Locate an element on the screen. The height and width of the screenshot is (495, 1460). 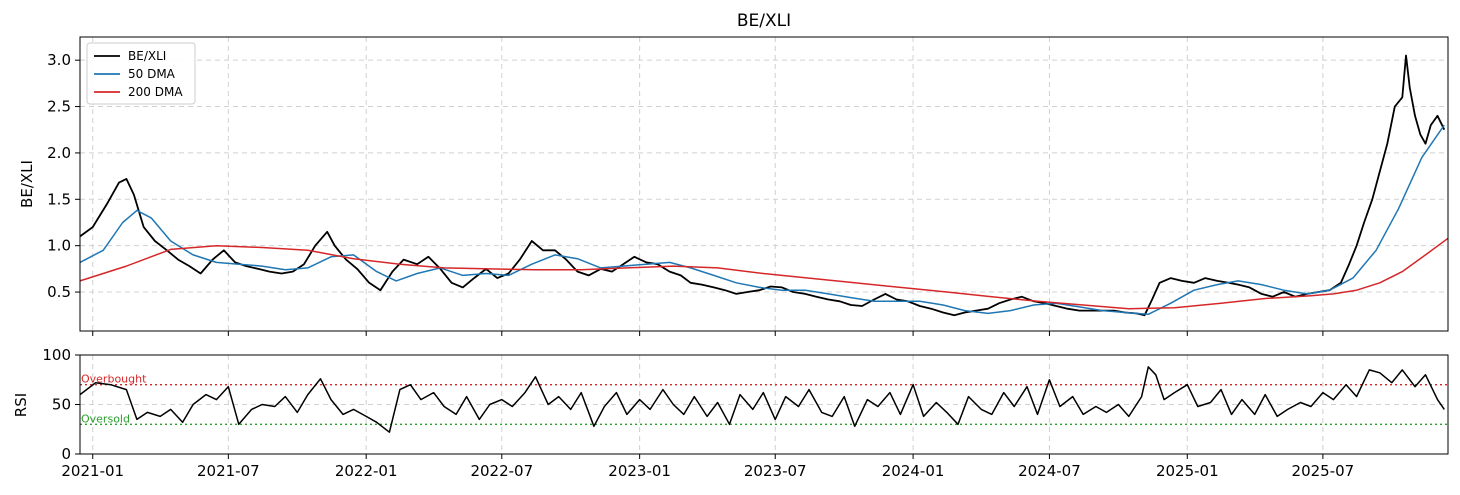
x-tick-label: 2022-07 is located at coordinates (501, 471).